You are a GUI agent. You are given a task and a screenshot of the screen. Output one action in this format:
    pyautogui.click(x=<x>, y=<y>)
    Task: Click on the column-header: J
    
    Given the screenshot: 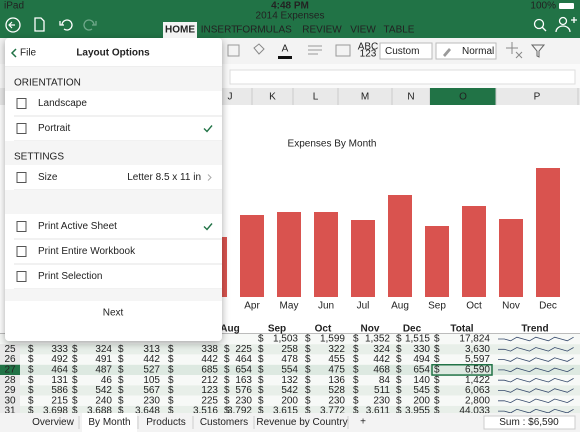 What is the action you would take?
    pyautogui.click(x=230, y=97)
    